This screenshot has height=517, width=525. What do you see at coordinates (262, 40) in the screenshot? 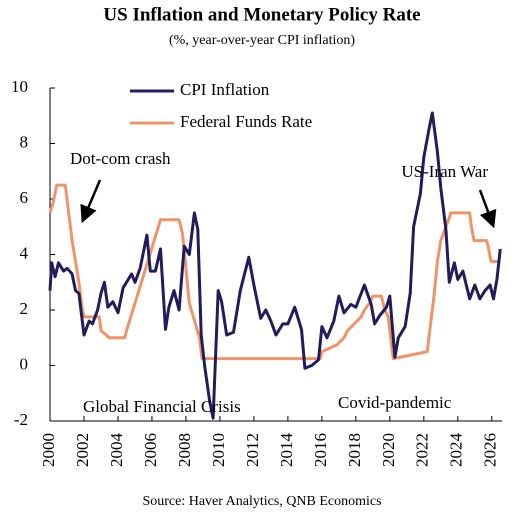
I see `chart-subtitle: (%, year-over-year CPI inflation)` at bounding box center [262, 40].